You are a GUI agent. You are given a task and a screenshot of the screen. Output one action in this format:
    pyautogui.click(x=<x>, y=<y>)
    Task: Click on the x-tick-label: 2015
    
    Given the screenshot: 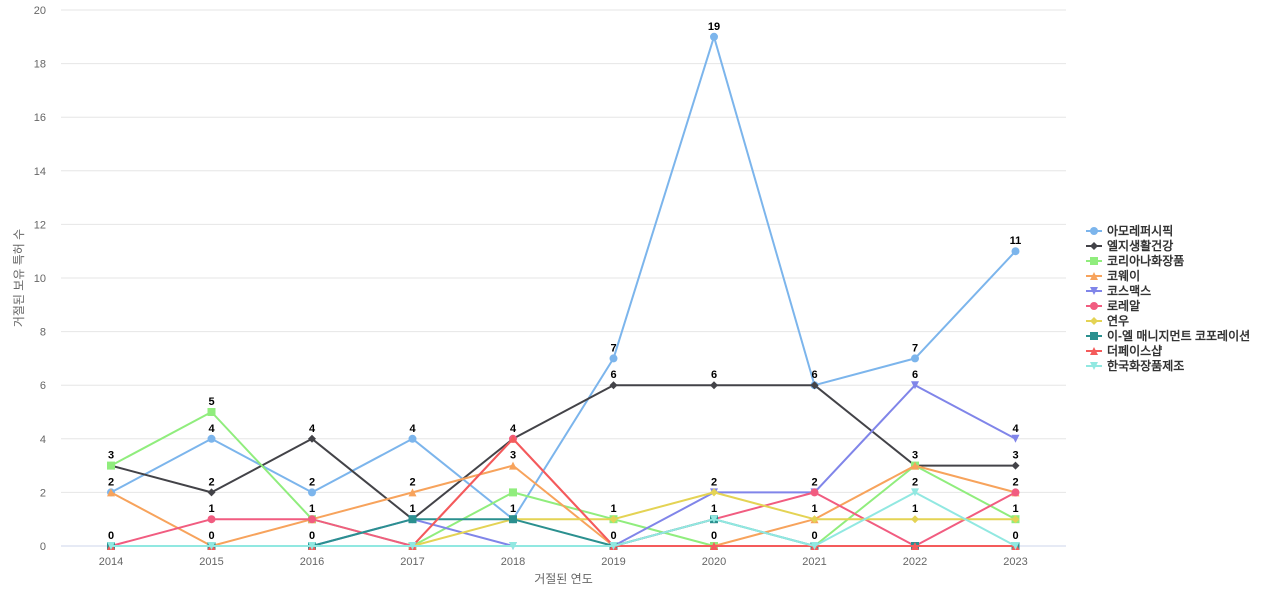 What is the action you would take?
    pyautogui.click(x=211, y=562)
    